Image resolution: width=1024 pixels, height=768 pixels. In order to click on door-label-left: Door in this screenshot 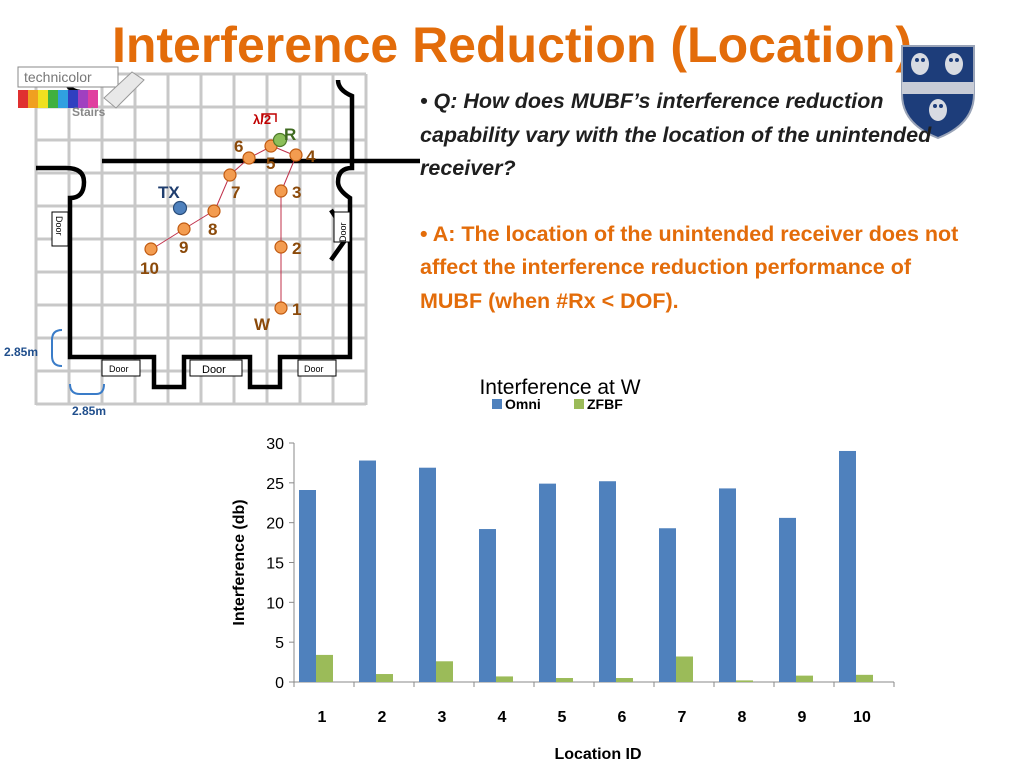, I will do `click(59, 226)`.